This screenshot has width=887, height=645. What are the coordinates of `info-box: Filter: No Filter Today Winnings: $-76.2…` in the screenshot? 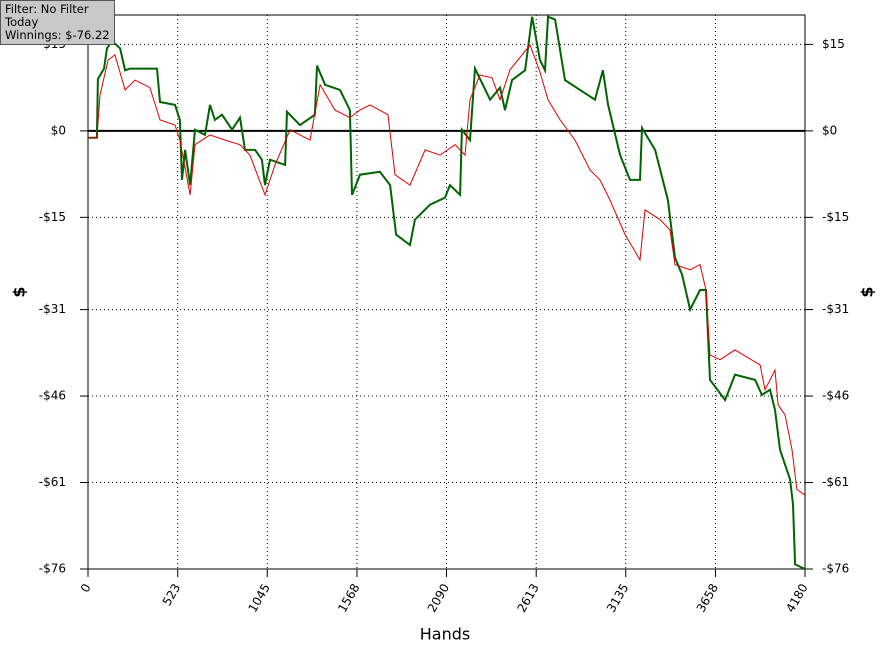 It's located at (57, 22).